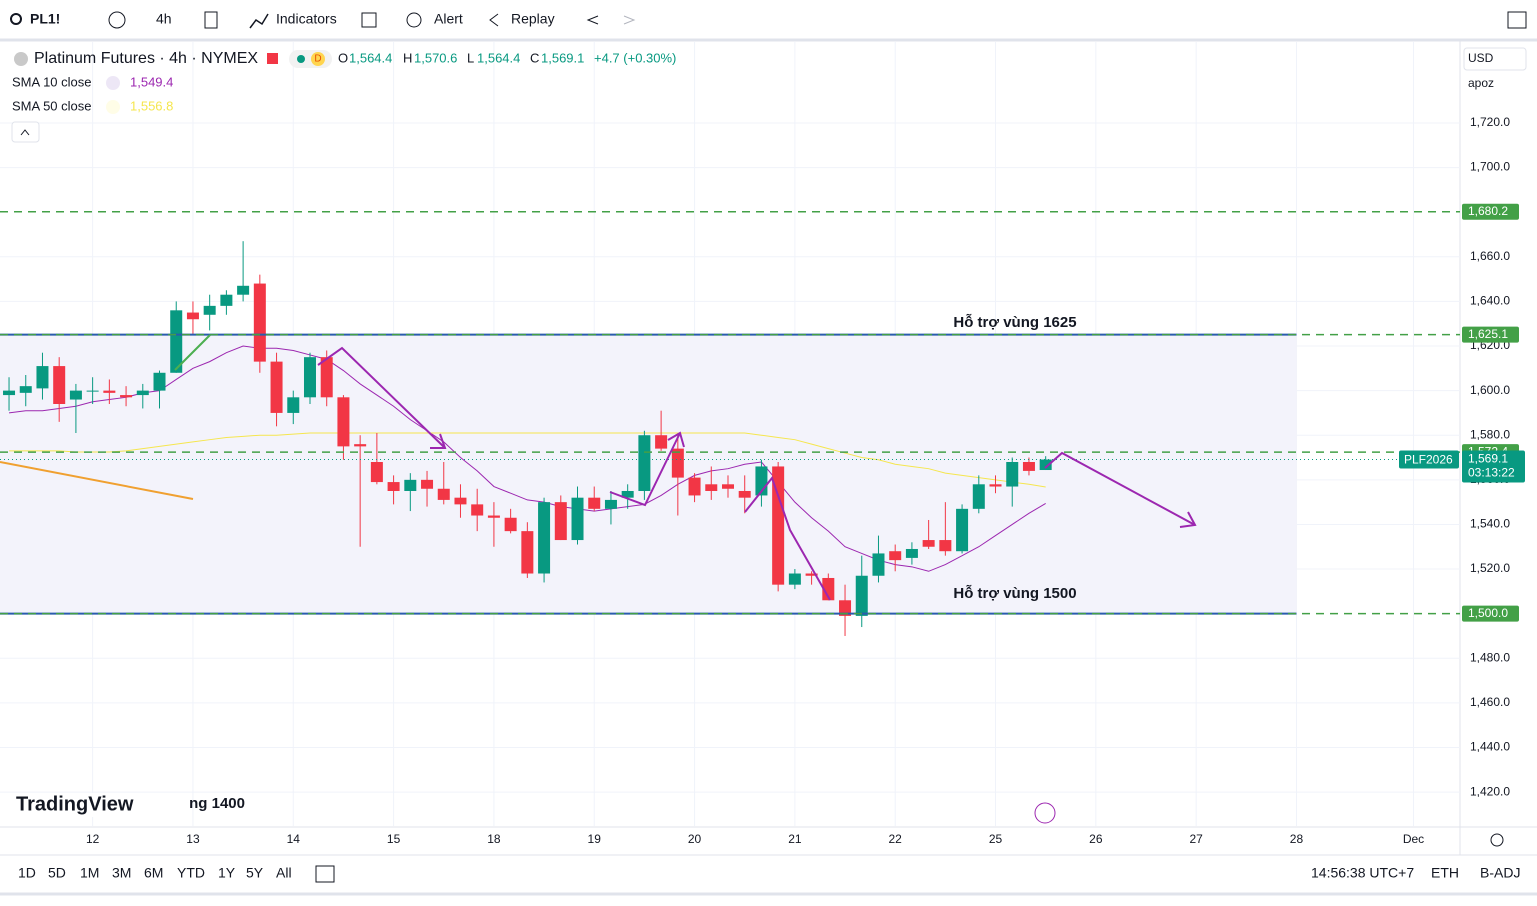 This screenshot has width=1537, height=906. I want to click on collapse, so click(25, 132).